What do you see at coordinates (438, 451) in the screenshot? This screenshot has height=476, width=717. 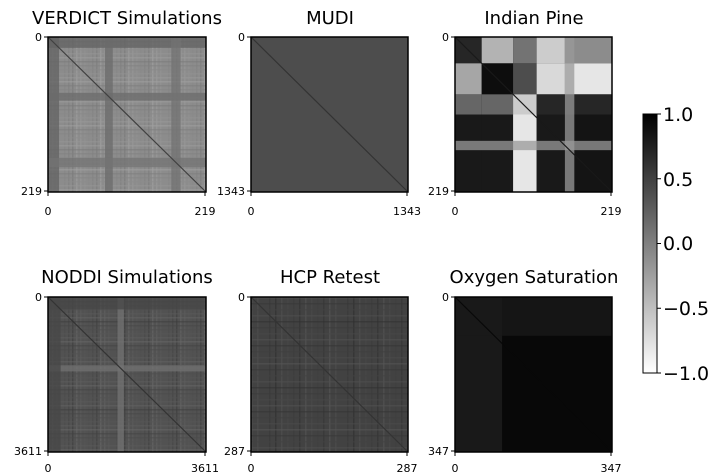 I see `ytick-label: 347` at bounding box center [438, 451].